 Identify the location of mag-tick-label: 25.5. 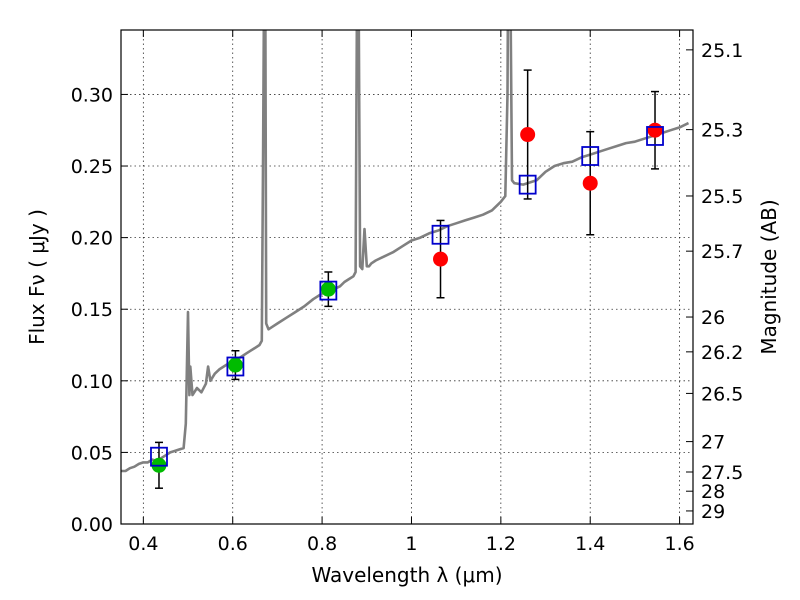
(722, 197).